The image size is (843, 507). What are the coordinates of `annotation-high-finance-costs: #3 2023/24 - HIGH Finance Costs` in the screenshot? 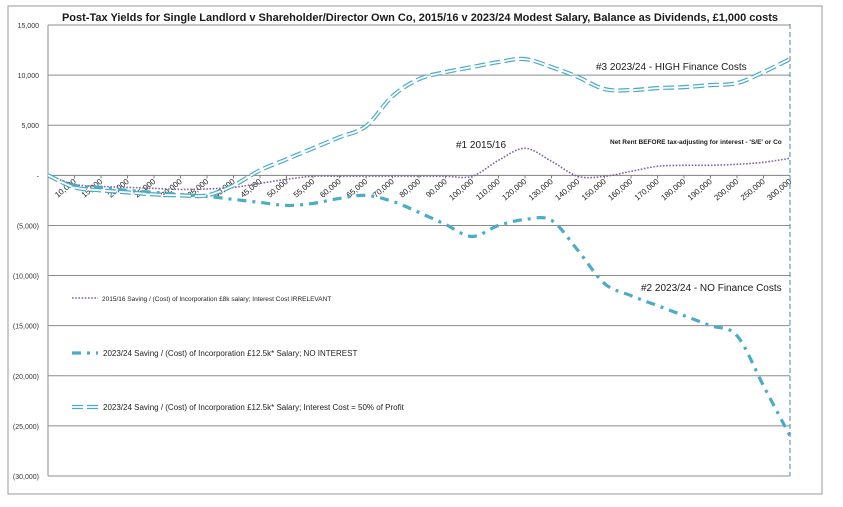 It's located at (671, 67).